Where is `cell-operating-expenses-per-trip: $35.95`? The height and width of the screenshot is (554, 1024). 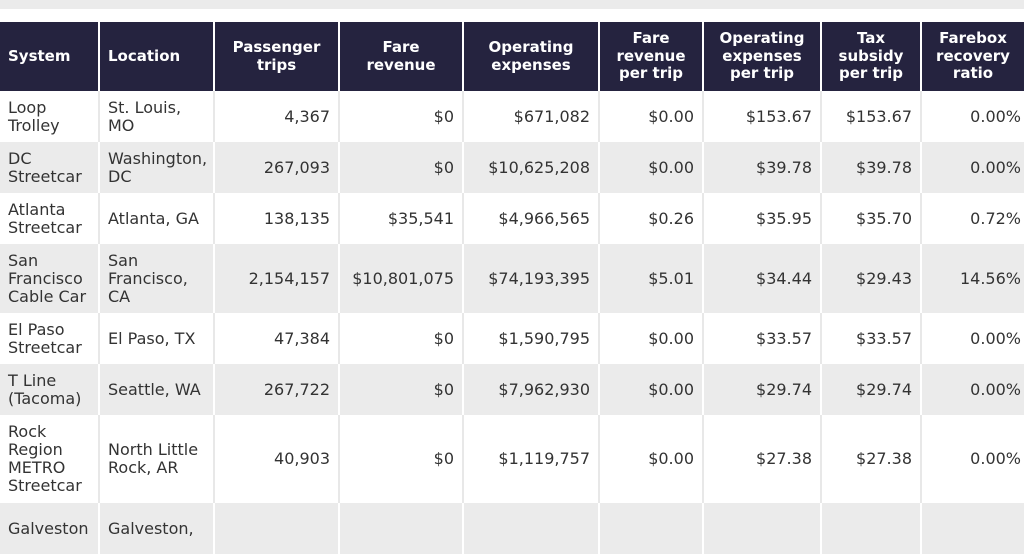 cell-operating-expenses-per-trip: $35.95 is located at coordinates (762, 218).